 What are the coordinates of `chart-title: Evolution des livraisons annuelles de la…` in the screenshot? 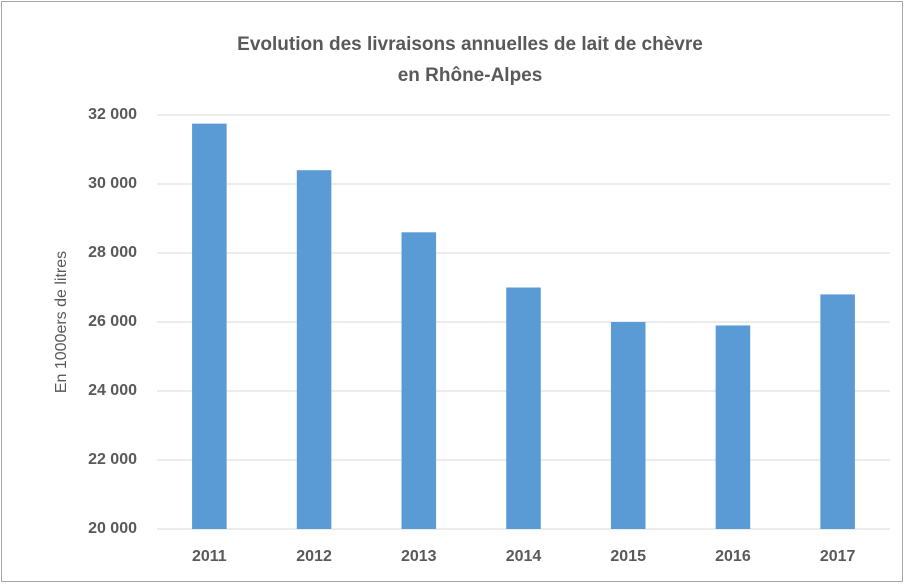 It's located at (470, 44).